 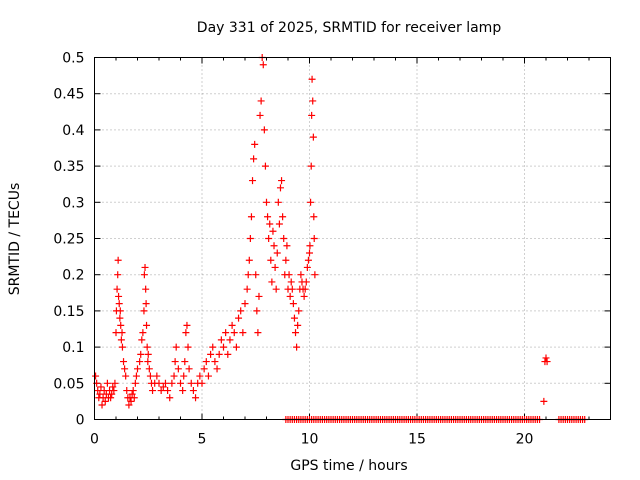 I want to click on x-tick-label: 15, so click(x=417, y=440).